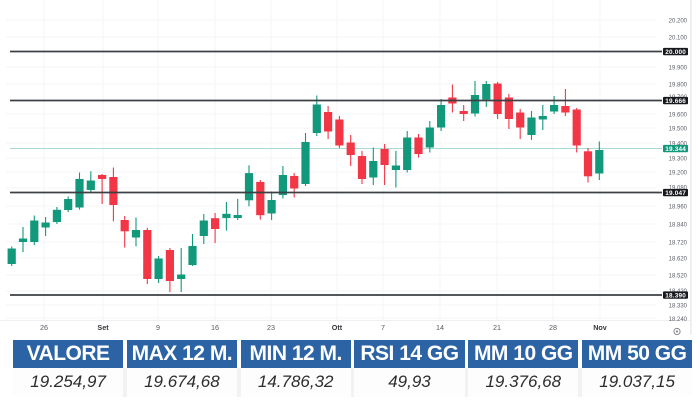 Image resolution: width=700 pixels, height=400 pixels. I want to click on svg-text: 9, so click(158, 327).